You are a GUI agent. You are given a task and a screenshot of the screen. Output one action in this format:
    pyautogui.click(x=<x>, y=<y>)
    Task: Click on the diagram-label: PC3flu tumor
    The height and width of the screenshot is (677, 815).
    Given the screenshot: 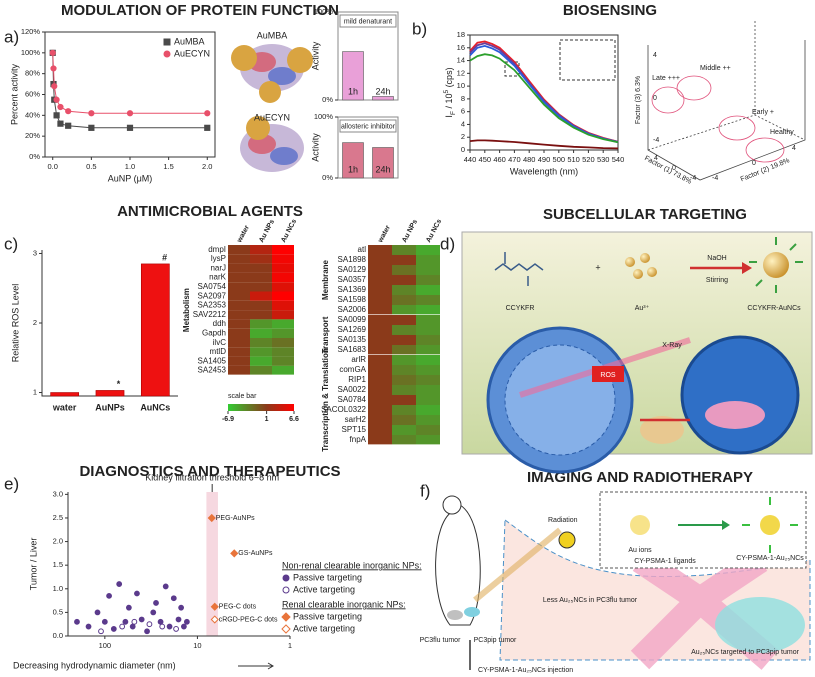 What is the action you would take?
    pyautogui.click(x=441, y=640)
    